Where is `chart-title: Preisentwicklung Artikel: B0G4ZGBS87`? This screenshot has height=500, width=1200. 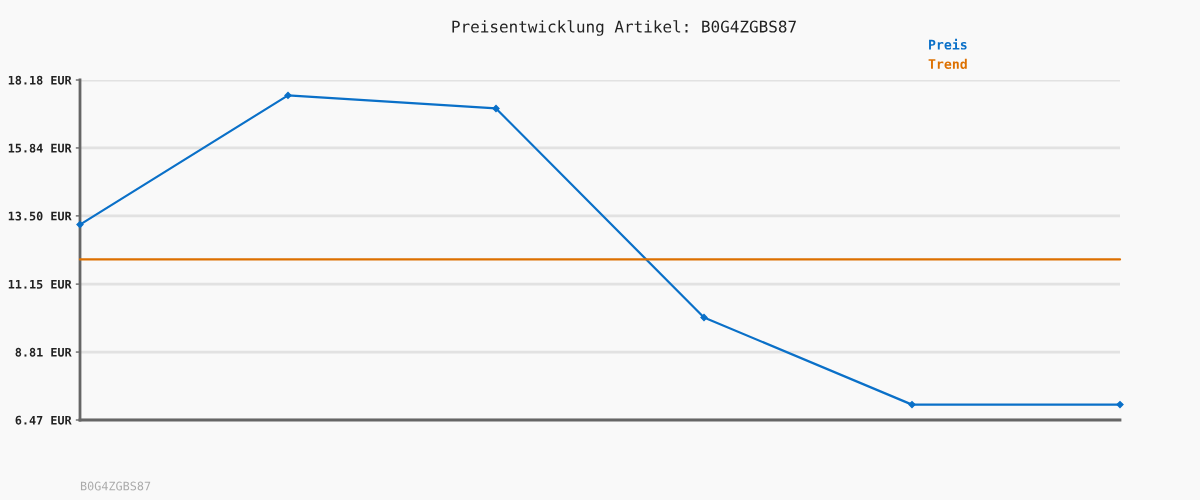 chart-title: Preisentwicklung Artikel: B0G4ZGBS87 is located at coordinates (624, 28).